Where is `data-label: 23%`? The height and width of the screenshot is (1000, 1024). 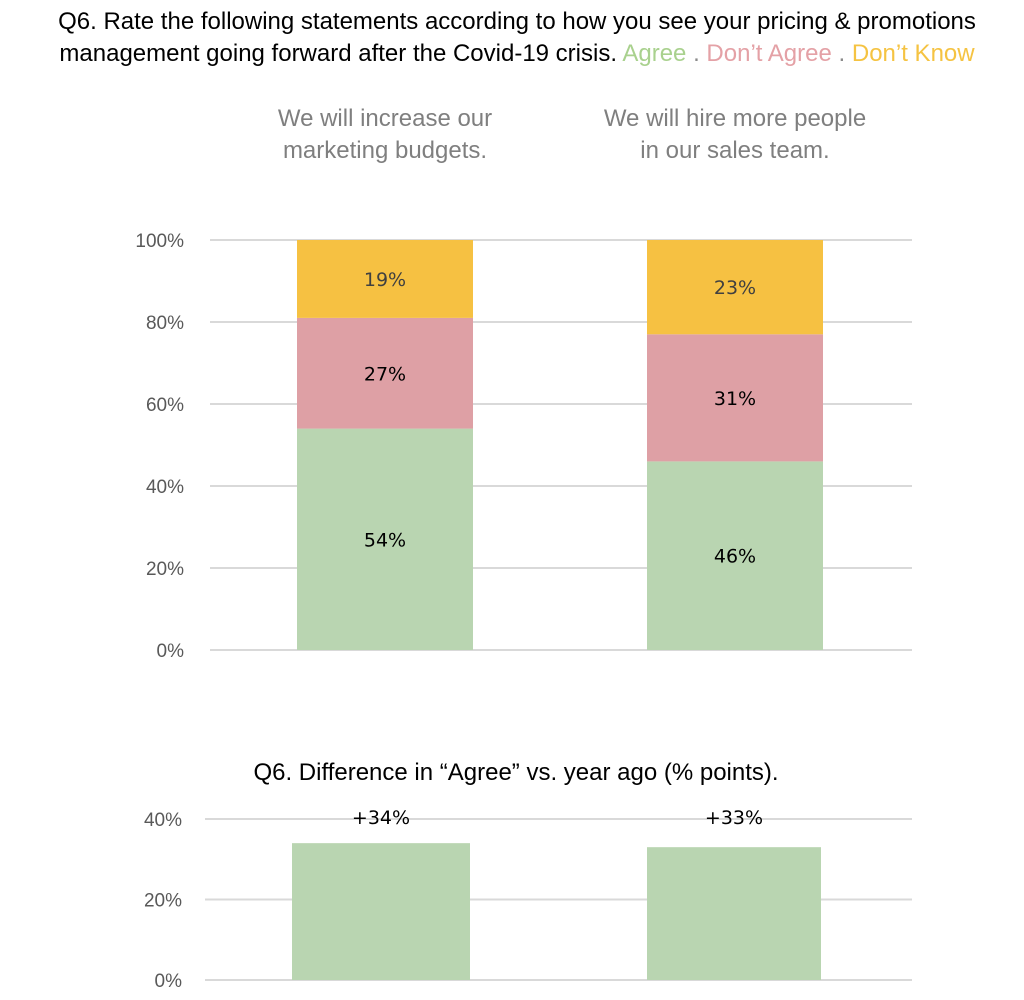
data-label: 23% is located at coordinates (735, 288).